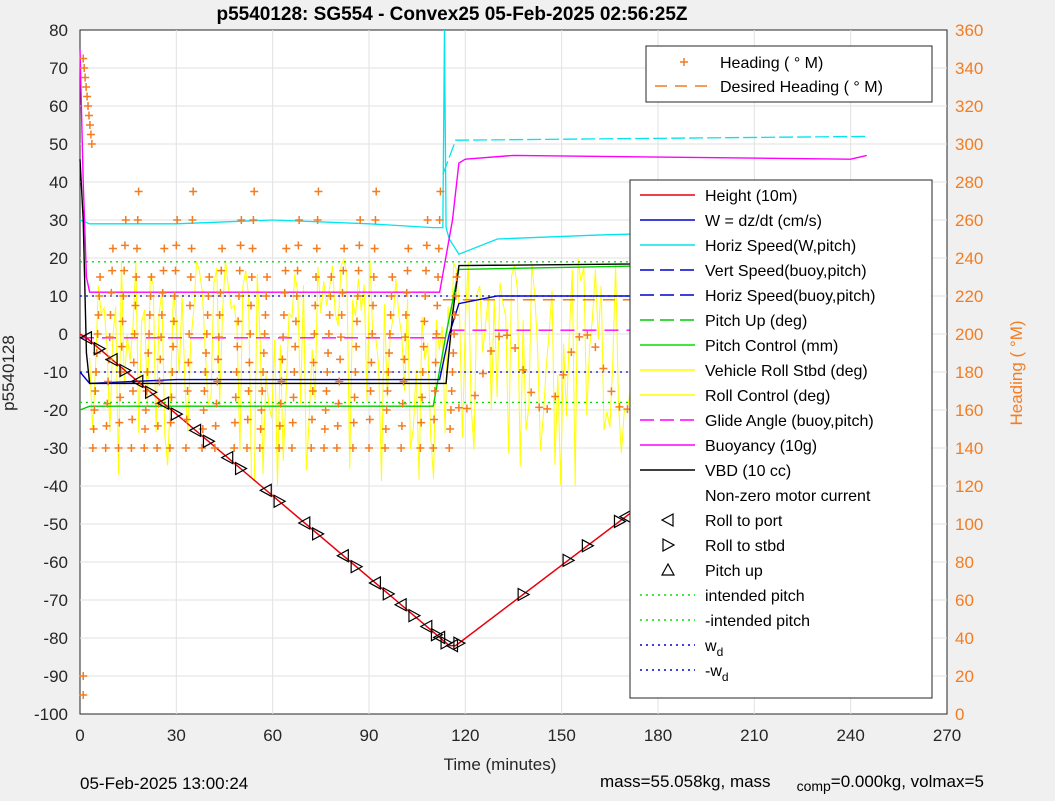  I want to click on legend-top-entry: Heading ( ° M), so click(771, 63).